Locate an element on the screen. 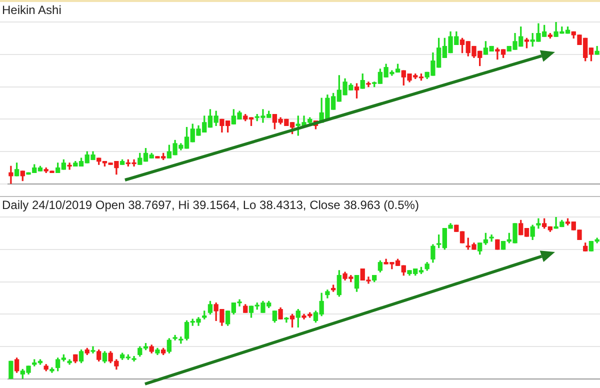  chart-title: Daily 24/10/2019 Open 38.7697, Hi 39.1564, Lo 38.4313, Close 38.963 (0.5%) is located at coordinates (210, 205).